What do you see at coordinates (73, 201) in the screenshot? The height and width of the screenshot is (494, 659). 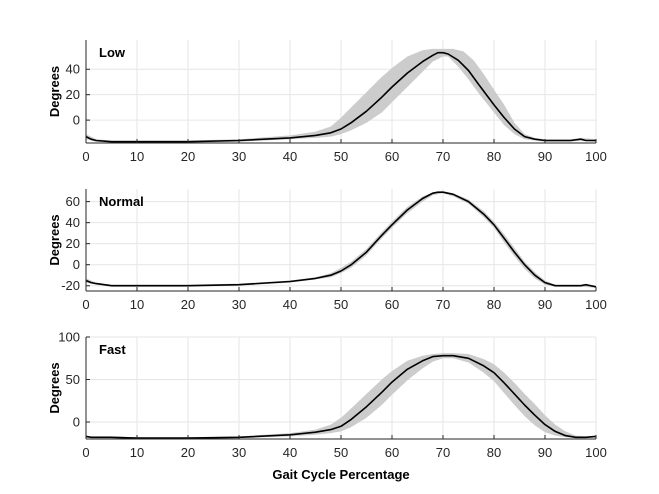 I see `y-tick-label: 60` at bounding box center [73, 201].